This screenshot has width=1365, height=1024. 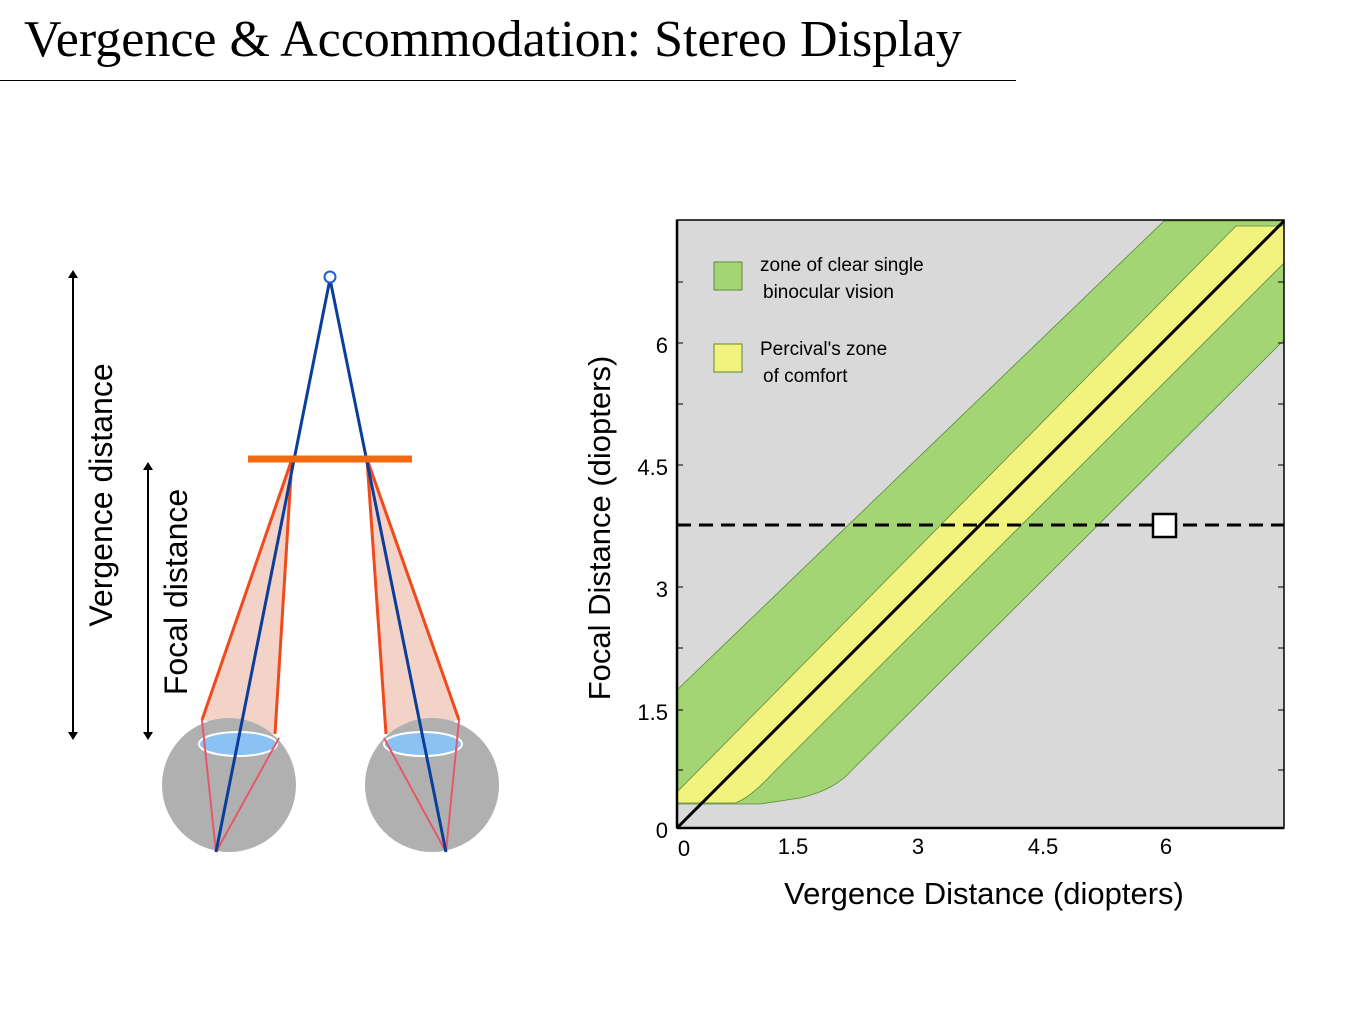 I want to click on left-vergence-line, so click(x=273, y=565).